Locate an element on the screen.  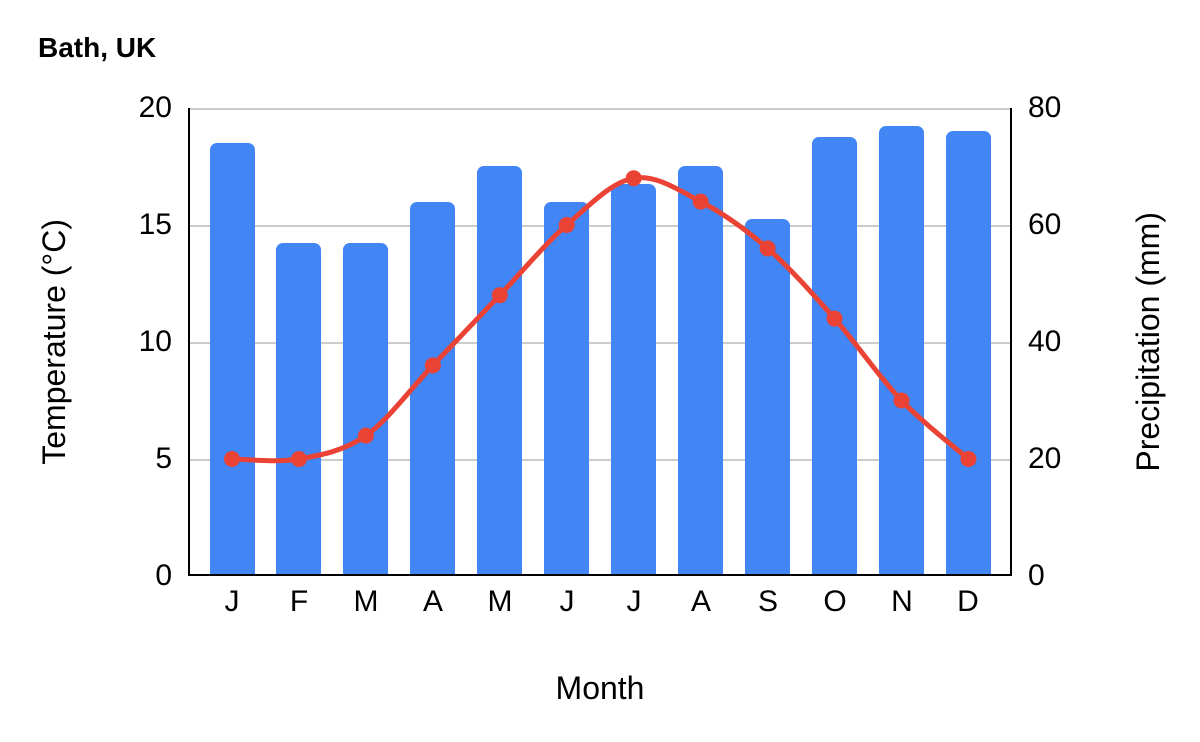
month-label-J-0: J is located at coordinates (232, 601).